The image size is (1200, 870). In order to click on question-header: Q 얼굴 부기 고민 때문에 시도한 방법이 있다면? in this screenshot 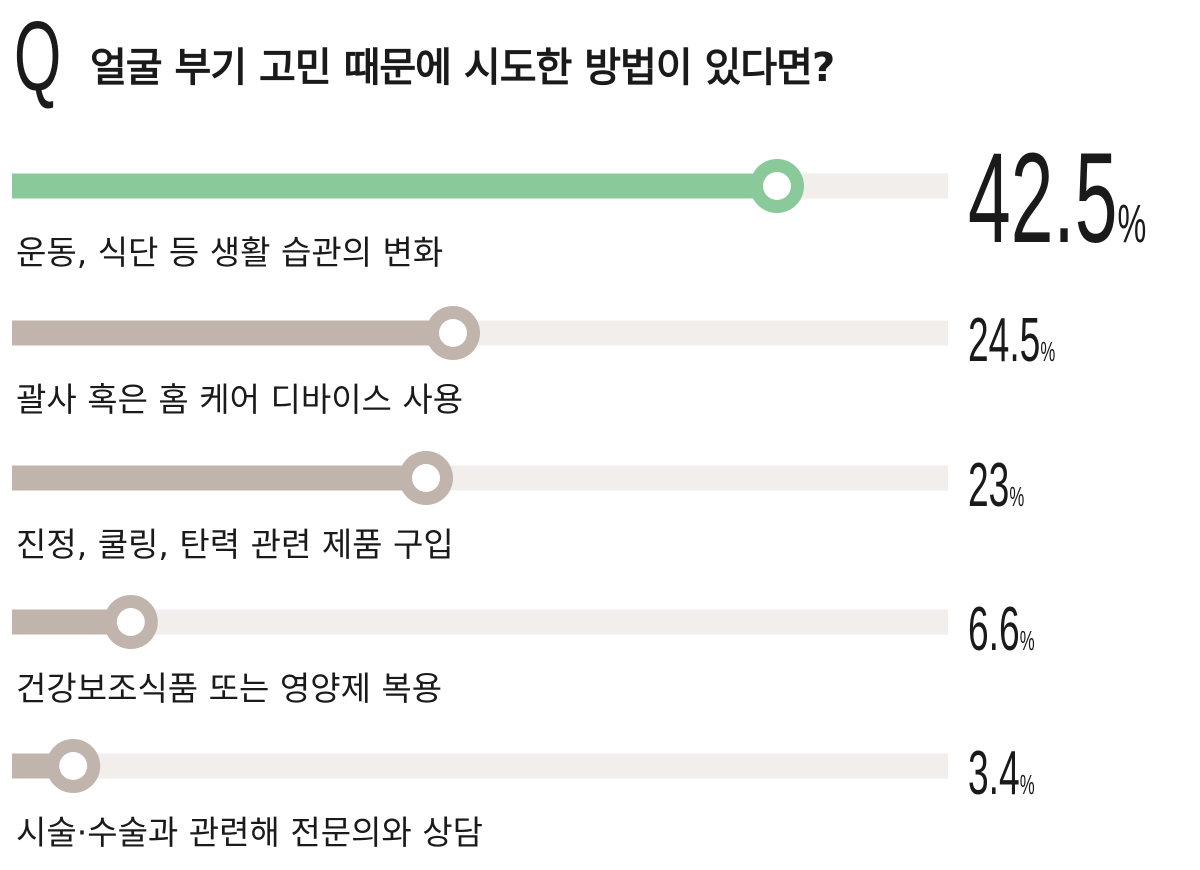, I will do `click(424, 56)`.